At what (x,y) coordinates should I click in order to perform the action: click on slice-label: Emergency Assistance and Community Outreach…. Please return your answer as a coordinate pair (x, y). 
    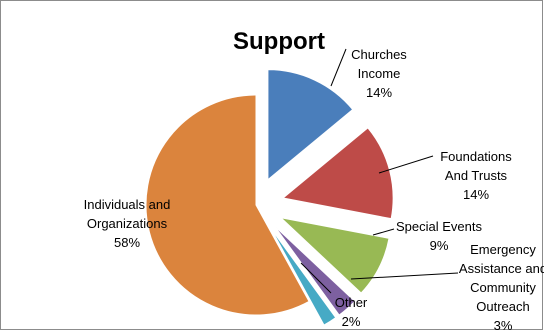
    Looking at the image, I should click on (501, 286).